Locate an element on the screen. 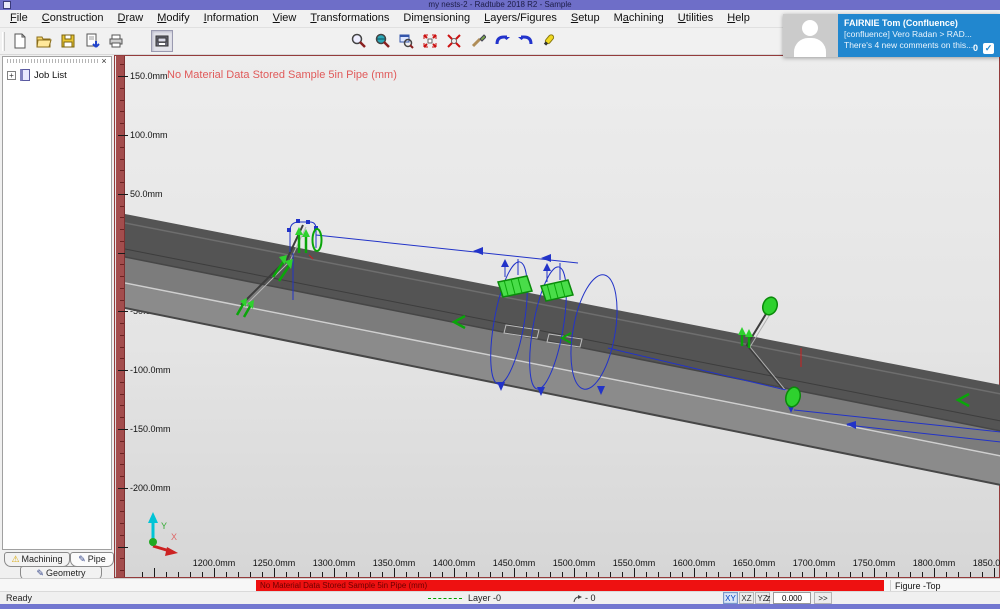 Image resolution: width=1000 pixels, height=609 pixels. zoom-unzoom-button is located at coordinates (454, 41).